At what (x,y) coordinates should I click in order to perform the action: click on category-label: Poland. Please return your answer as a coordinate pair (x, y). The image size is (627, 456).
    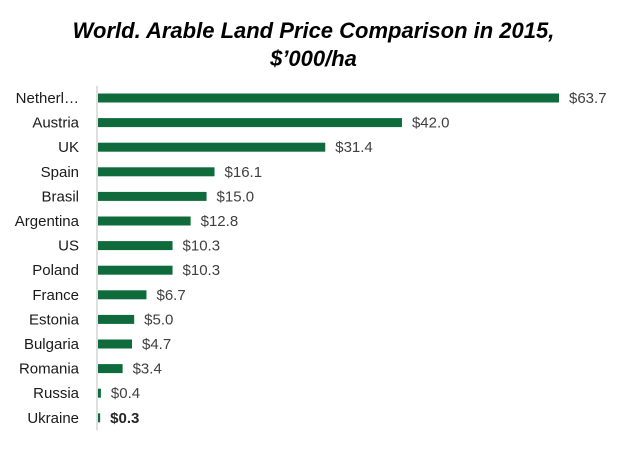
    Looking at the image, I should click on (55, 270).